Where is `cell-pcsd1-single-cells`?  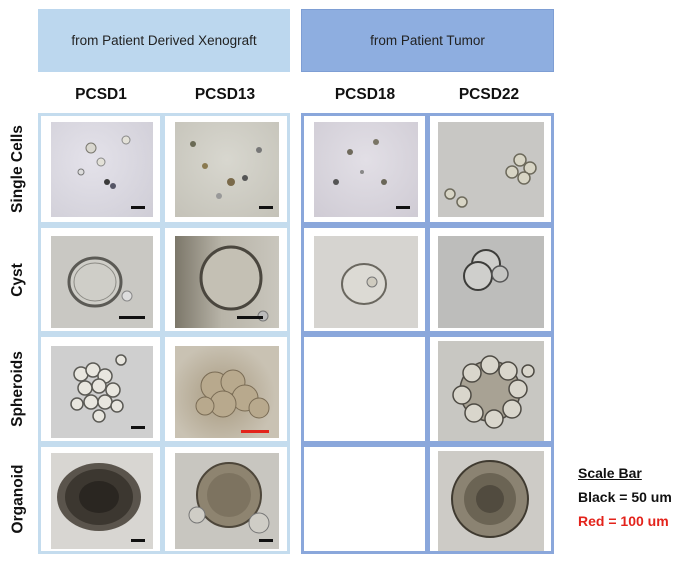
cell-pcsd1-single-cells is located at coordinates (100, 169).